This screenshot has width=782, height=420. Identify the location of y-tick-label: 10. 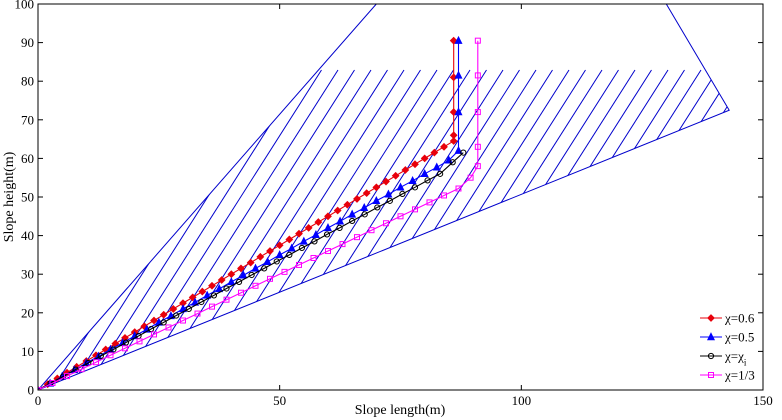
(27, 351).